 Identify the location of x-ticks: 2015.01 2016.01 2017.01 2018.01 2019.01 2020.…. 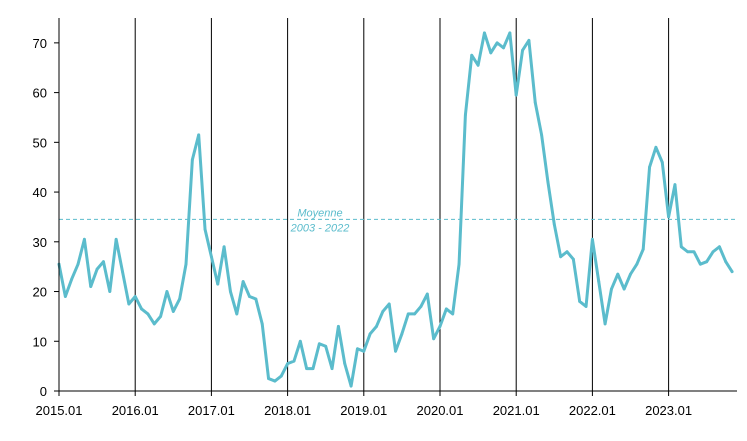
(364, 404).